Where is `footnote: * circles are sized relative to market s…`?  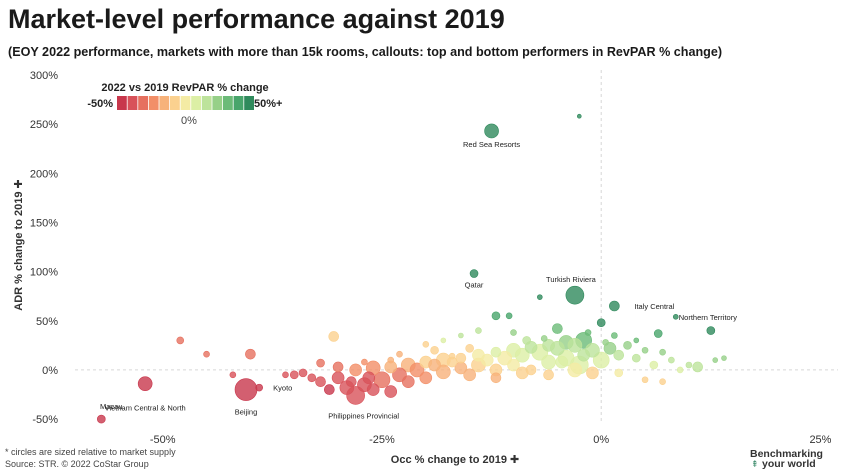
footnote: * circles are sized relative to market s… is located at coordinates (90, 452).